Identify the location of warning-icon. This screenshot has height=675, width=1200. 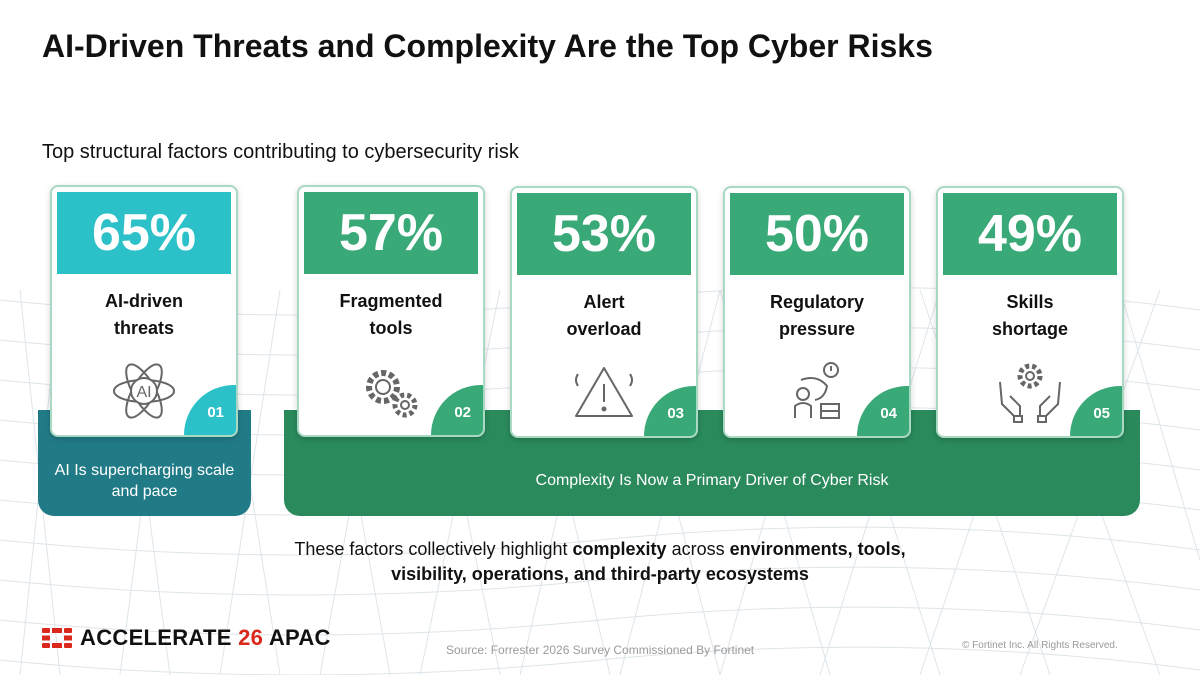
(604, 392).